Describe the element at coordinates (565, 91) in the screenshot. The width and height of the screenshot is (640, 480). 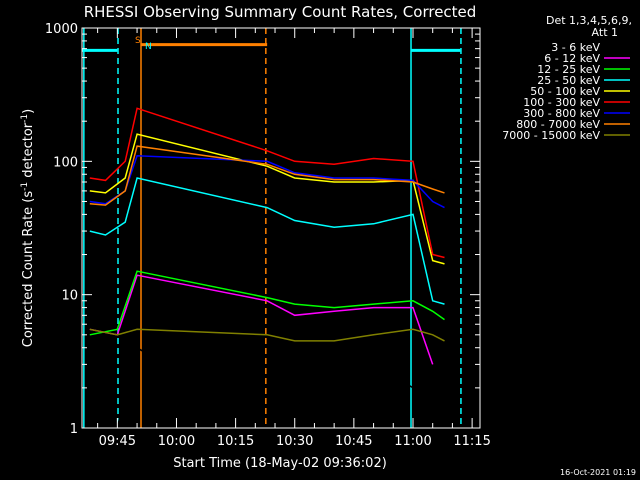
I see `legend-label: 50 - 100 keV` at that location.